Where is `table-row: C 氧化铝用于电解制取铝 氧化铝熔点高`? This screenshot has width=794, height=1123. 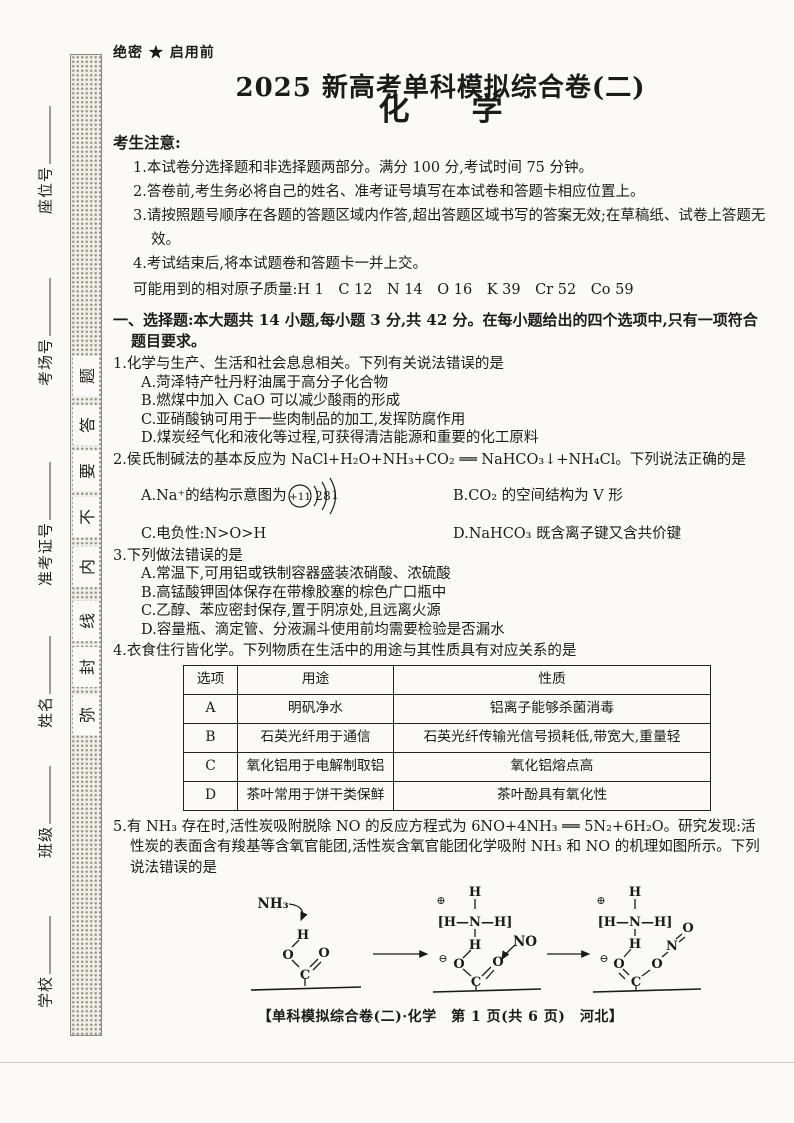
table-row: C 氧化铝用于电解制取铝 氧化铝熔点高 is located at coordinates (447, 766).